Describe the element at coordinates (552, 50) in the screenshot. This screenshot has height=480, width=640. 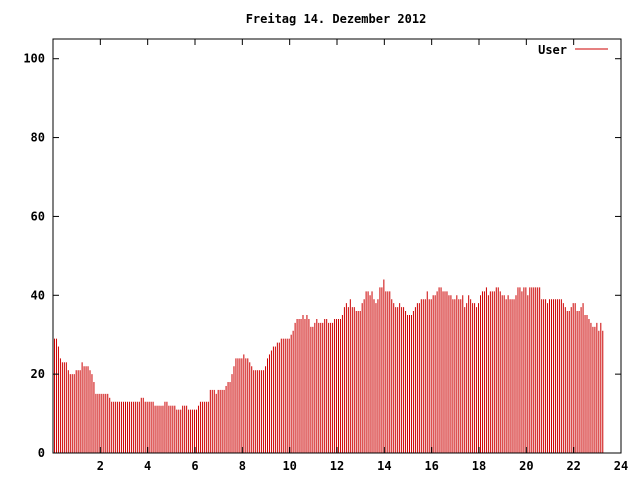
I see `legend-label: User` at that location.